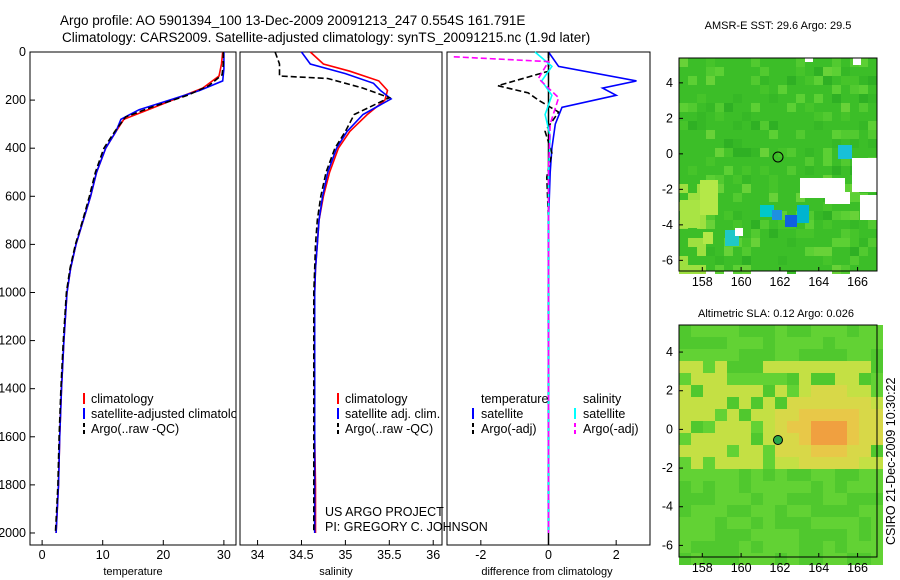 This screenshot has height=580, width=900. I want to click on temperature-axis-label: temperature, so click(132, 572).